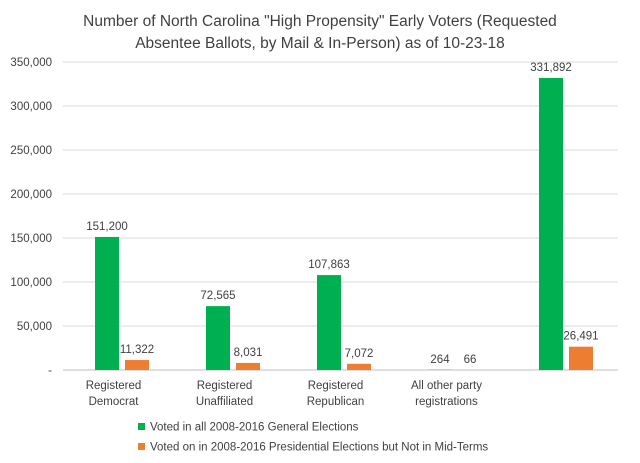 This screenshot has width=640, height=463. I want to click on data-label: 26,491, so click(580, 337).